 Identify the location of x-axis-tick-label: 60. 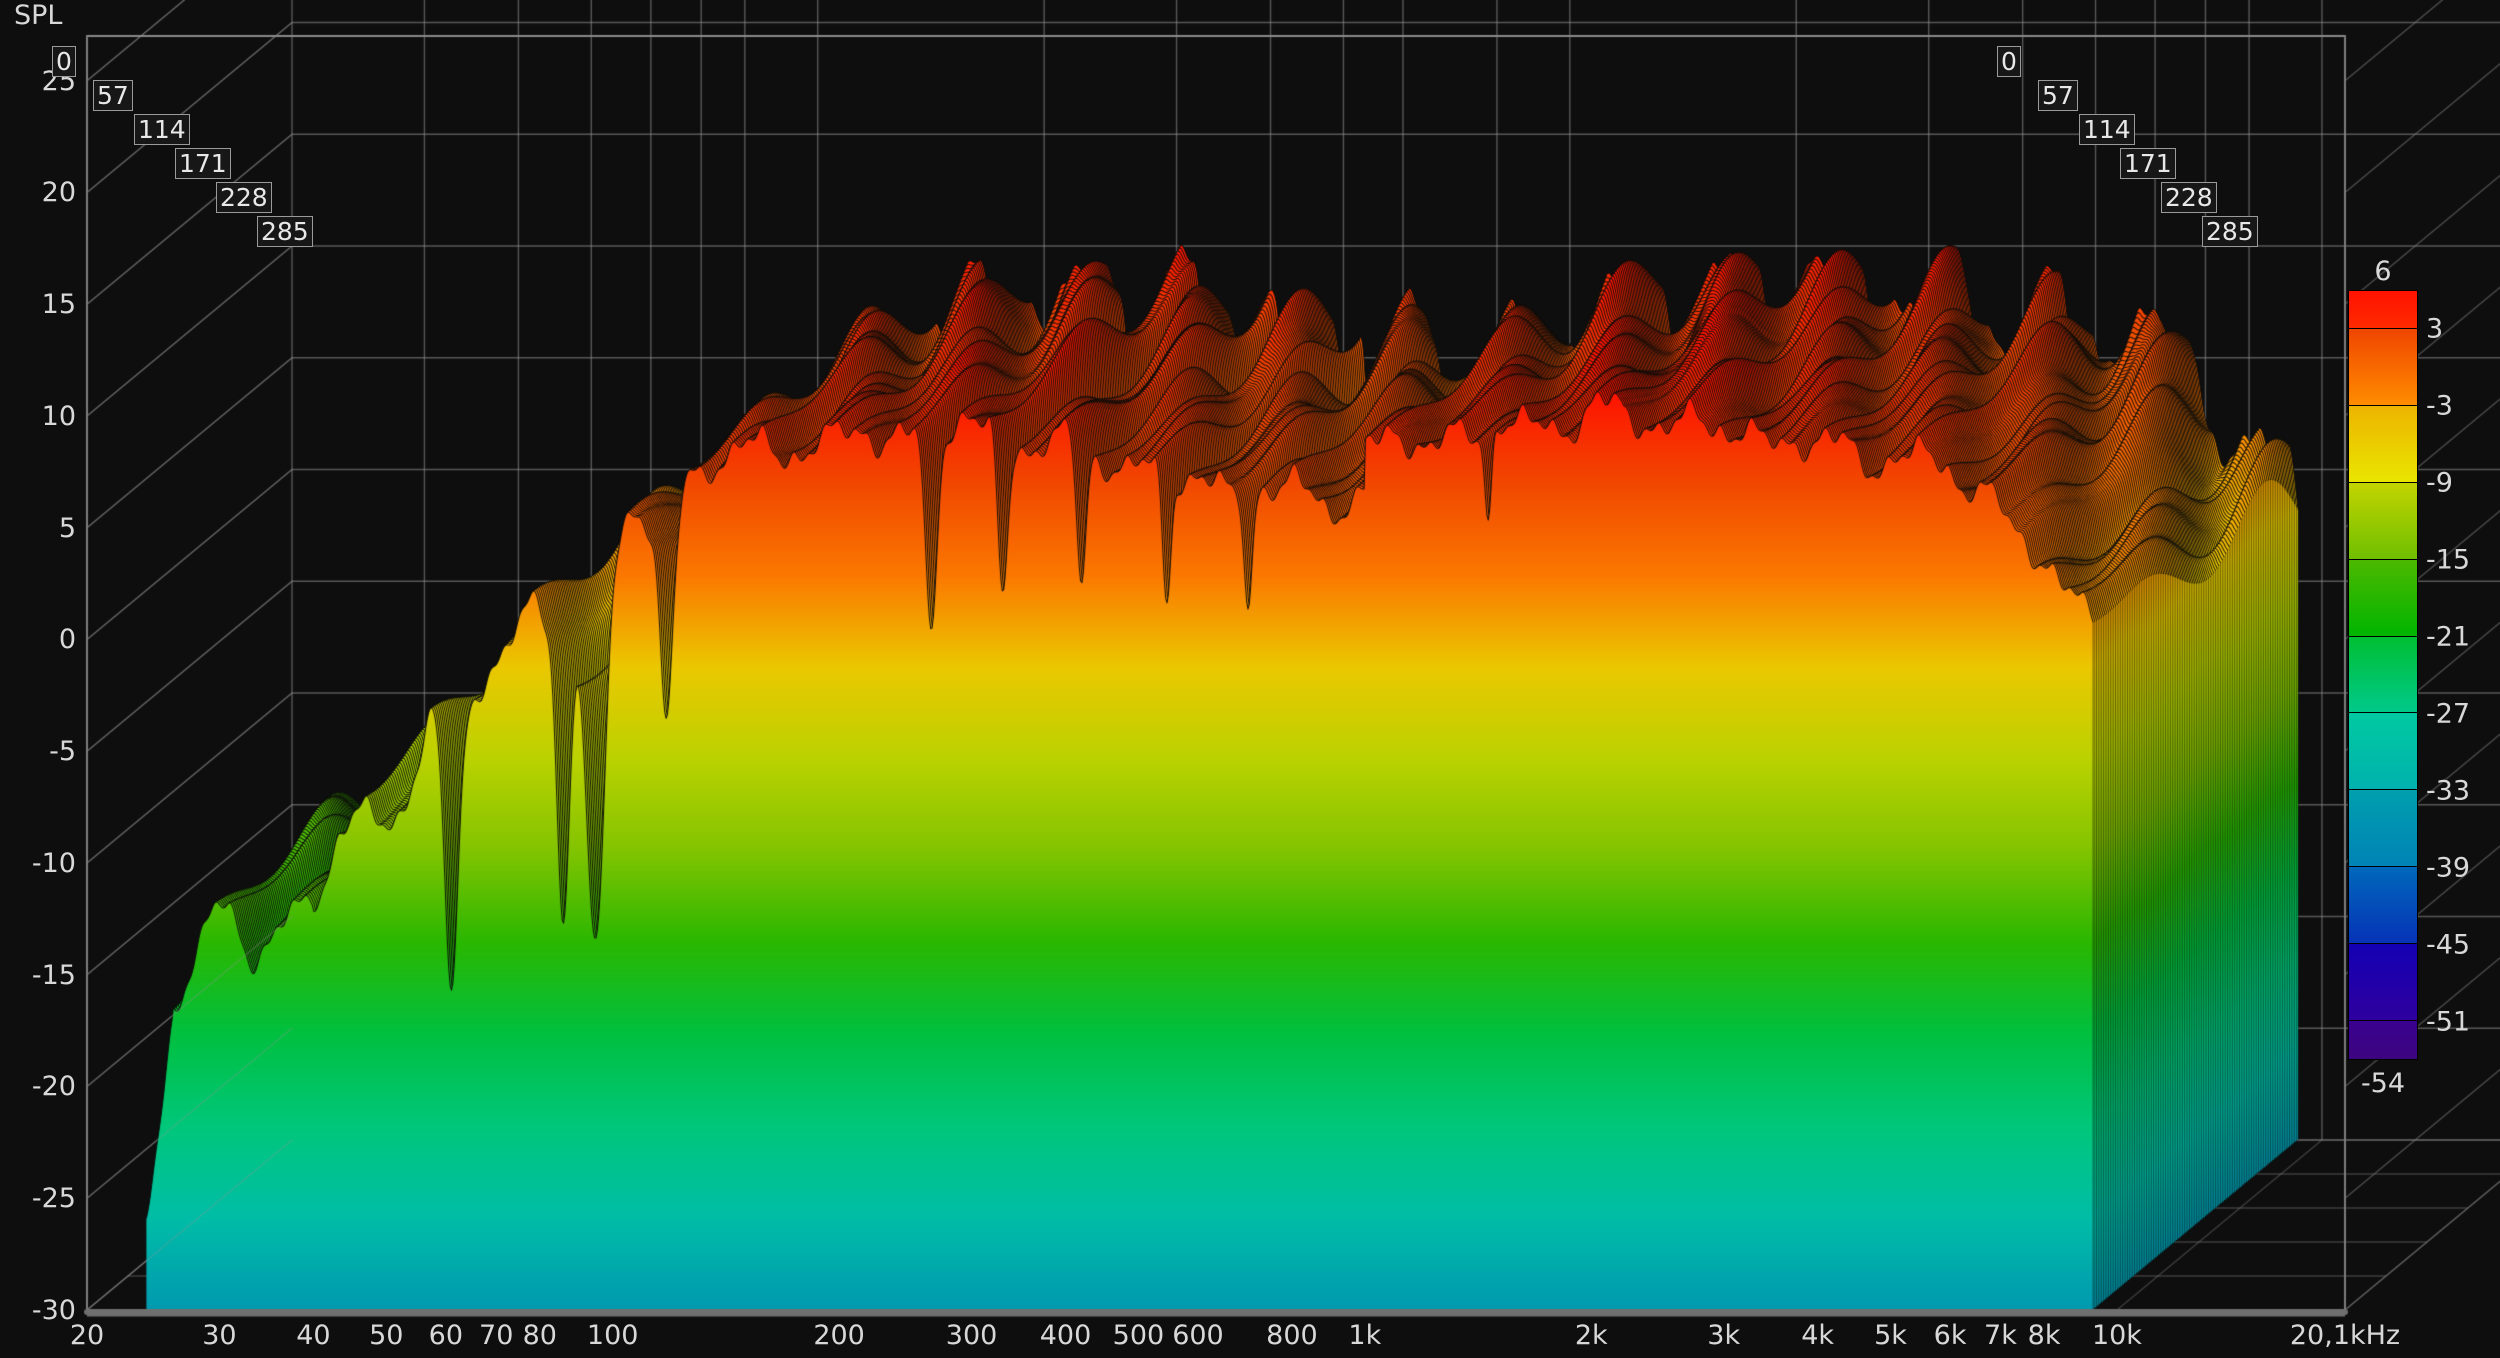
(446, 1335).